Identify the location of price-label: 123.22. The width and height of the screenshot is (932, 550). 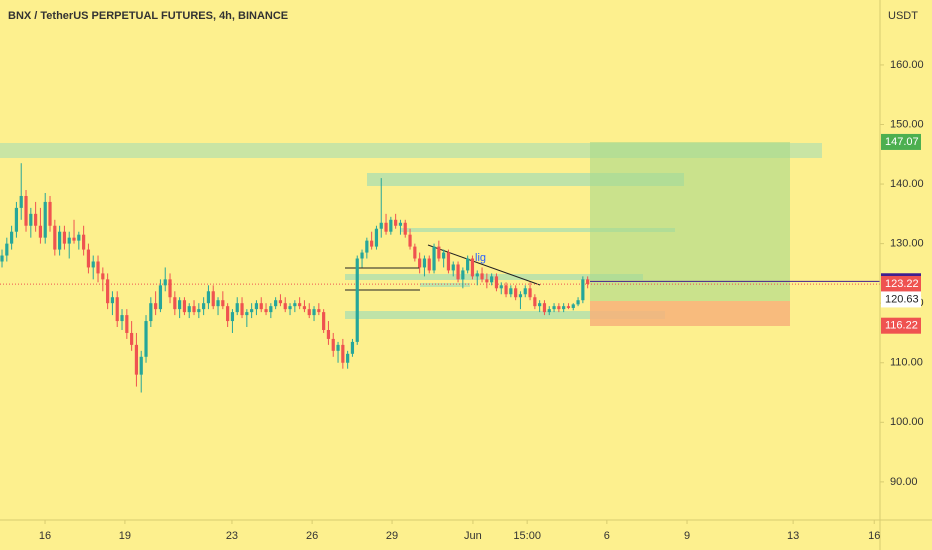
(902, 284).